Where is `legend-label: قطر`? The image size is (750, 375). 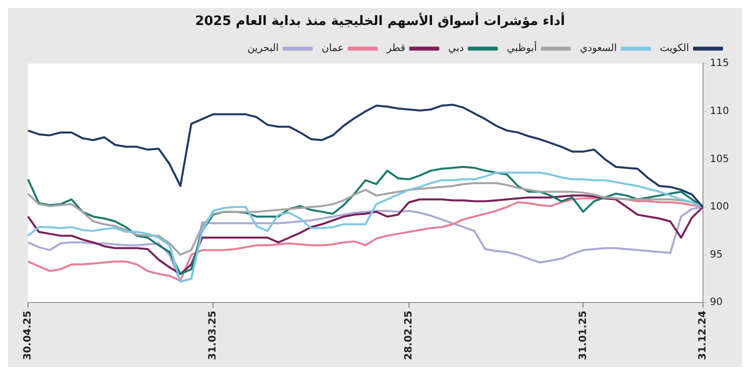 legend-label: قطر is located at coordinates (396, 48).